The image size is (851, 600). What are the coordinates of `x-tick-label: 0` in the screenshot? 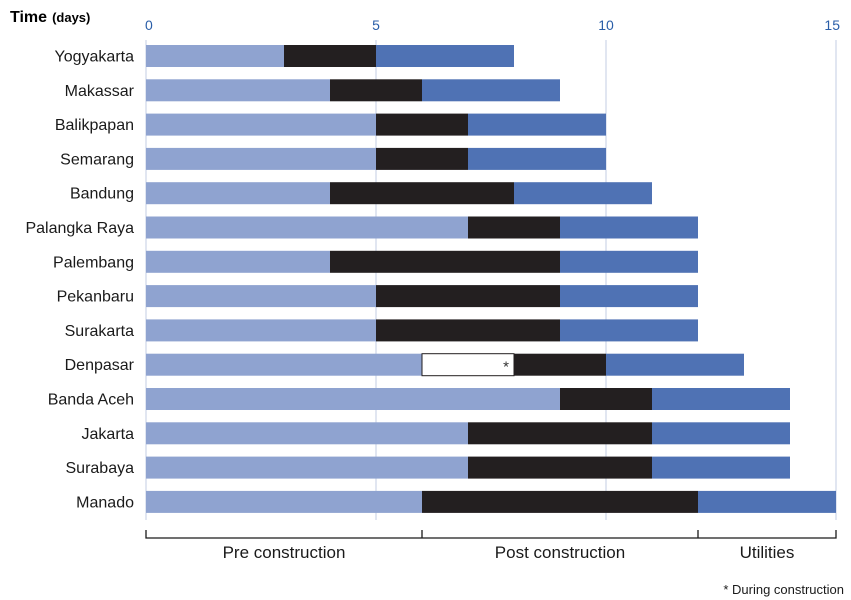 It's located at (149, 25).